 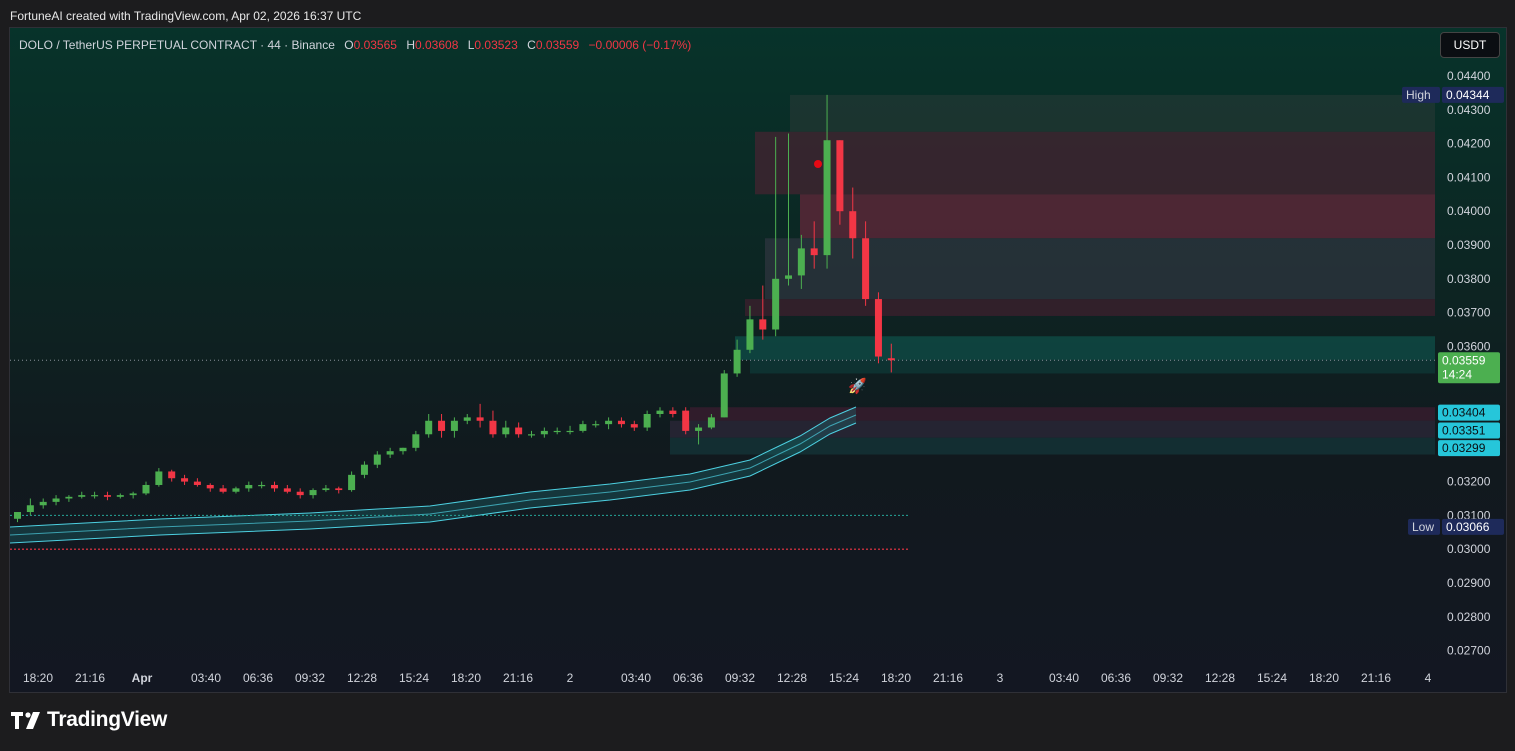 What do you see at coordinates (25, 720) in the screenshot?
I see `tradingview-logo-icon` at bounding box center [25, 720].